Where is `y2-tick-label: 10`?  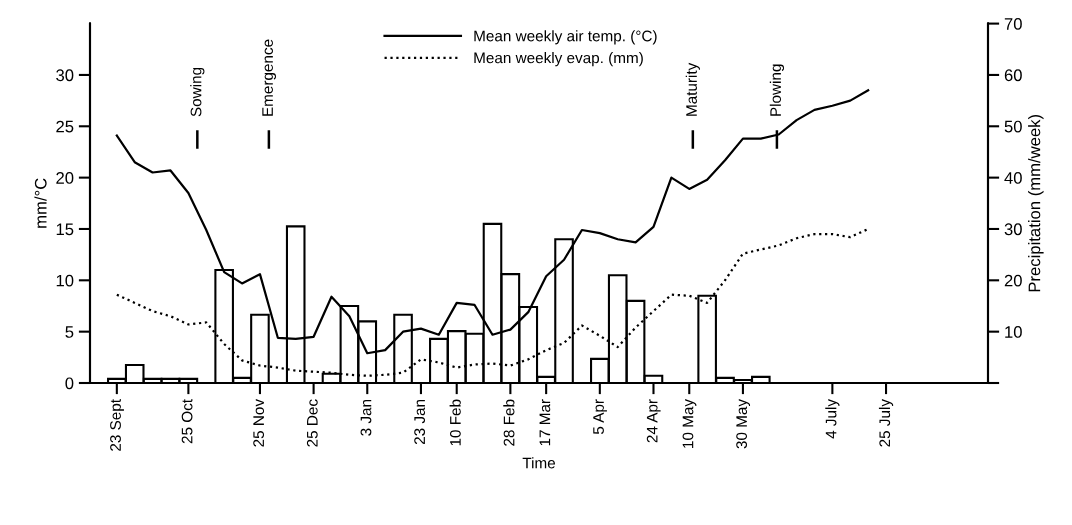 y2-tick-label: 10 is located at coordinates (1013, 332).